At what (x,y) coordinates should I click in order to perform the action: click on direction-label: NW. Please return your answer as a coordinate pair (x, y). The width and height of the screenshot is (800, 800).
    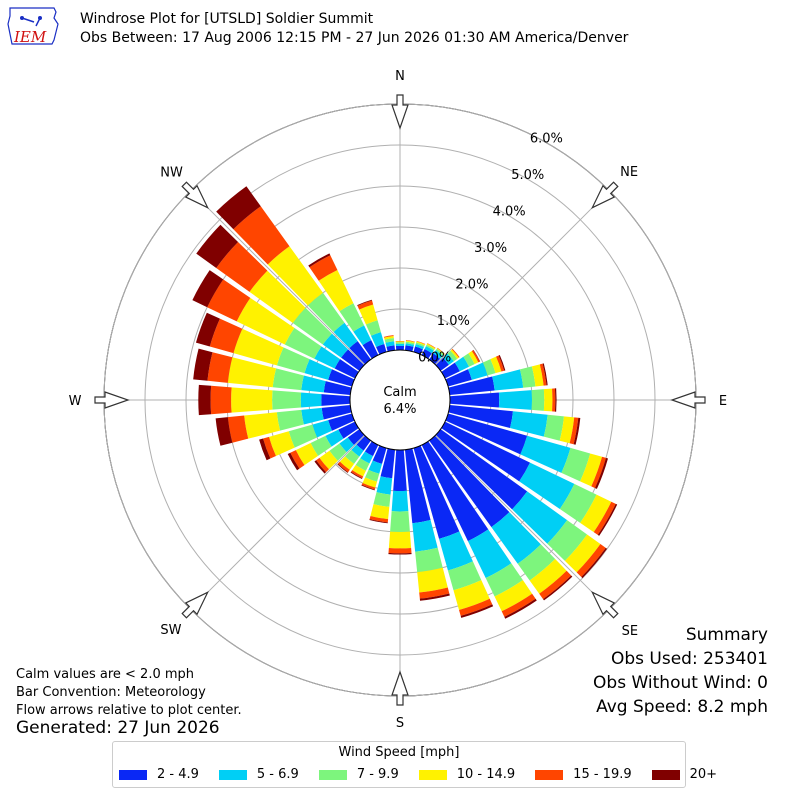
    Looking at the image, I should click on (171, 173).